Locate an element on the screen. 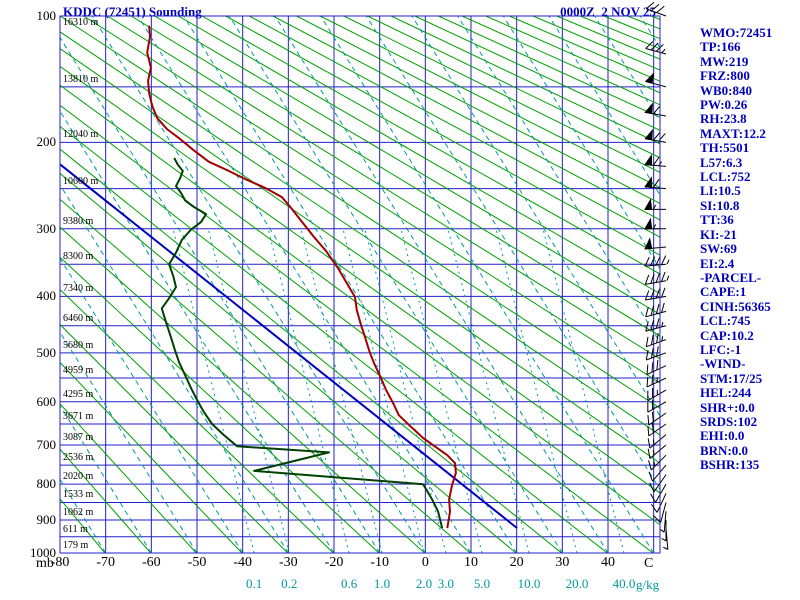  temperature-tick: -60 is located at coordinates (151, 562).